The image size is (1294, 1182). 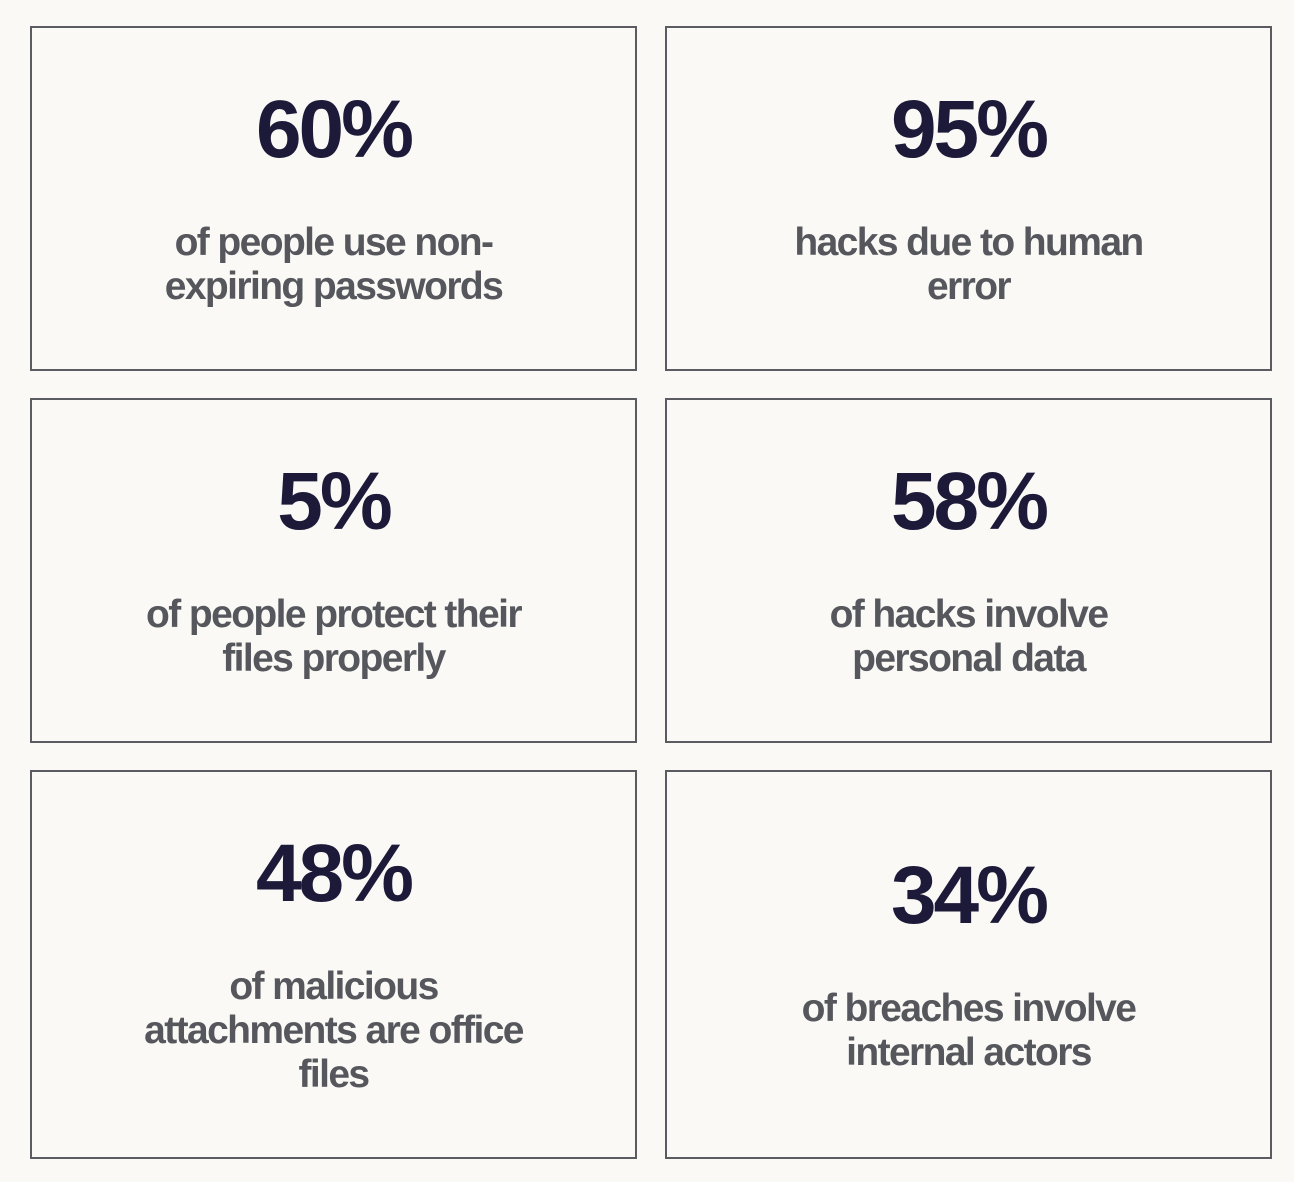 I want to click on stat-description-line: files properly, so click(x=334, y=658).